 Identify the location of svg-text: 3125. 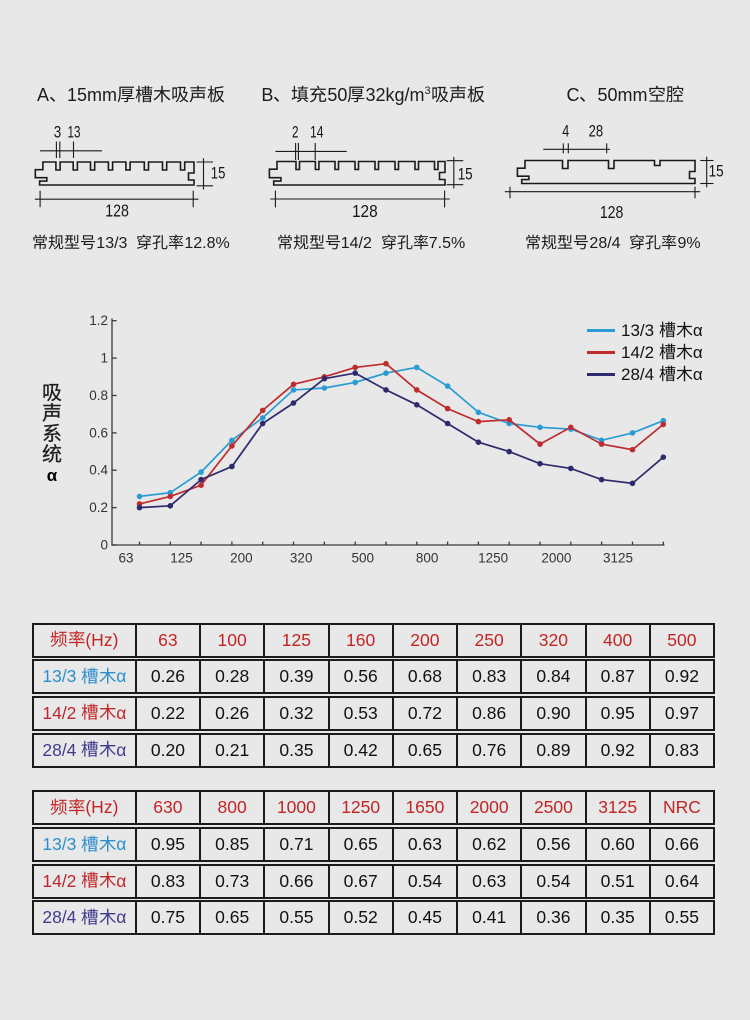
(618, 558).